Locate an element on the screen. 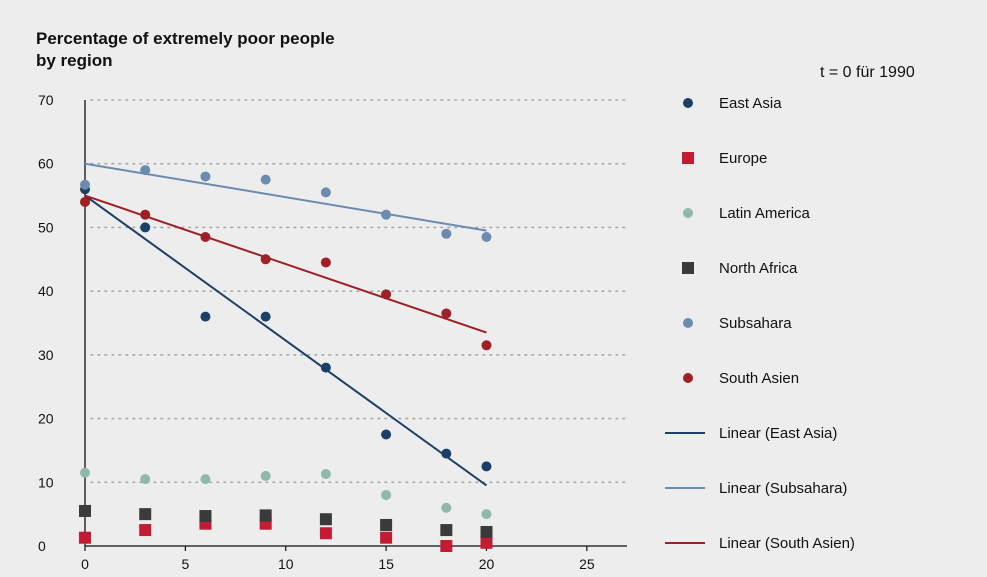 The height and width of the screenshot is (577, 987). x-tick-label: 25 is located at coordinates (587, 564).